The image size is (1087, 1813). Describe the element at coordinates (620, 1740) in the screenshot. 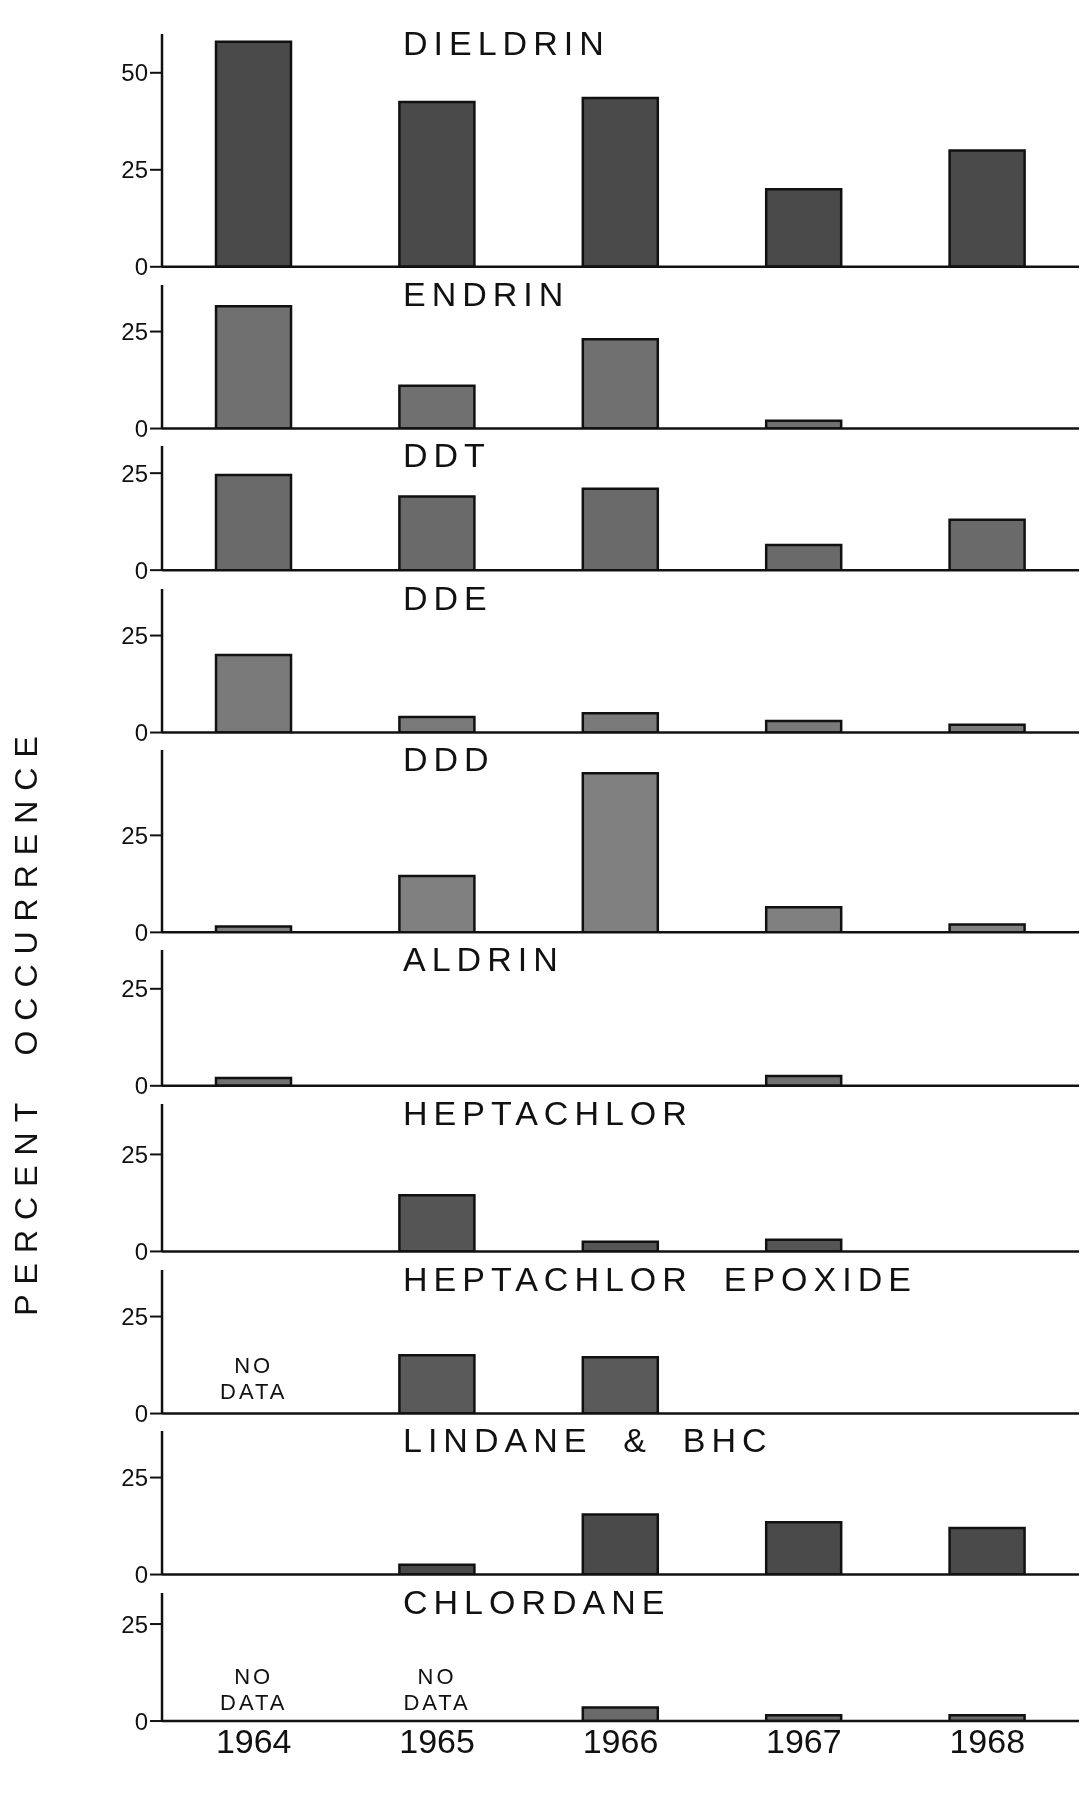

I see `x-tick-label: 1966` at that location.